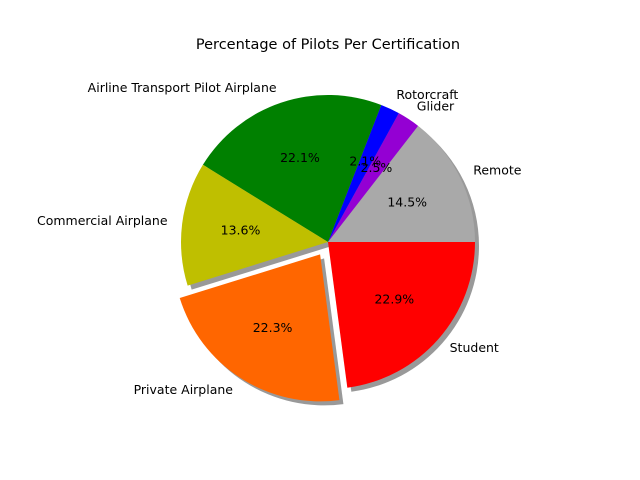  What do you see at coordinates (427, 94) in the screenshot?
I see `slice-label-rotorcraft: Rotorcraft` at bounding box center [427, 94].